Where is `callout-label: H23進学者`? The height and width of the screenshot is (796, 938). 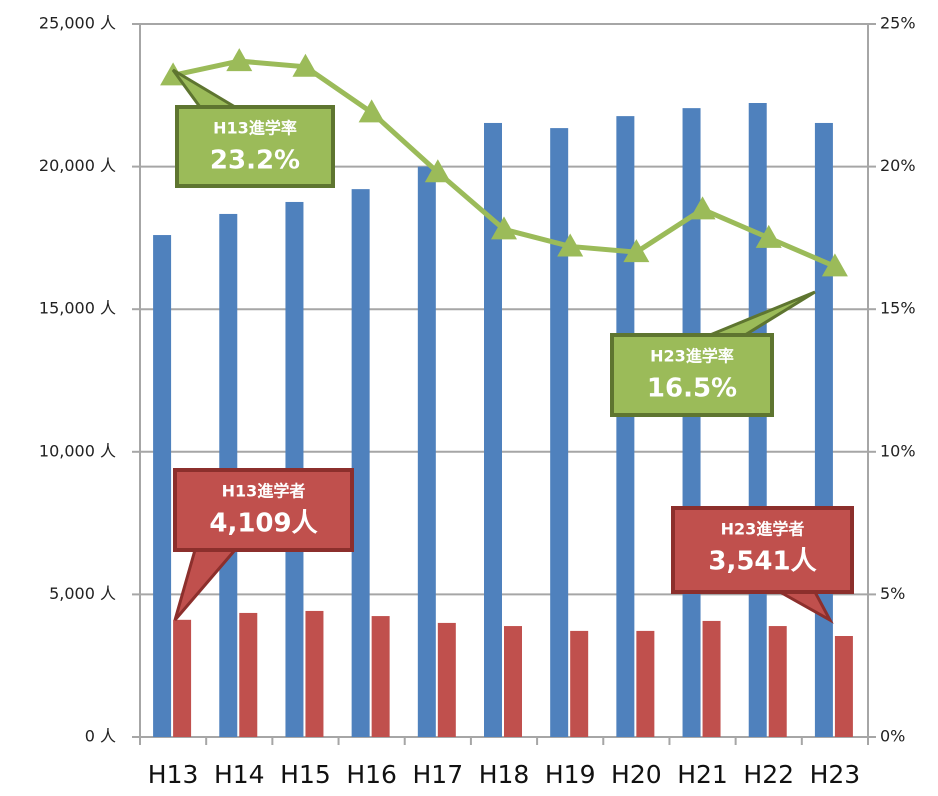 callout-label: H23進学者 is located at coordinates (763, 529).